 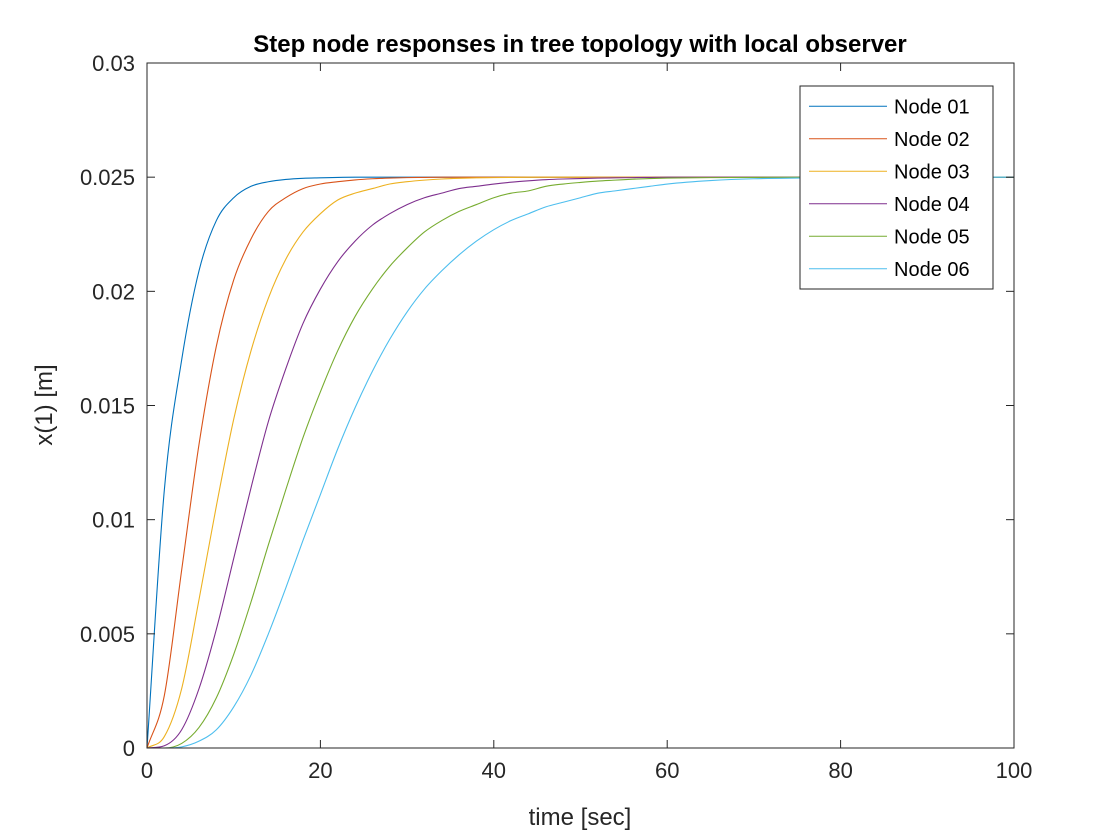 I want to click on y-axis-label: x(1) [m], so click(x=44, y=404).